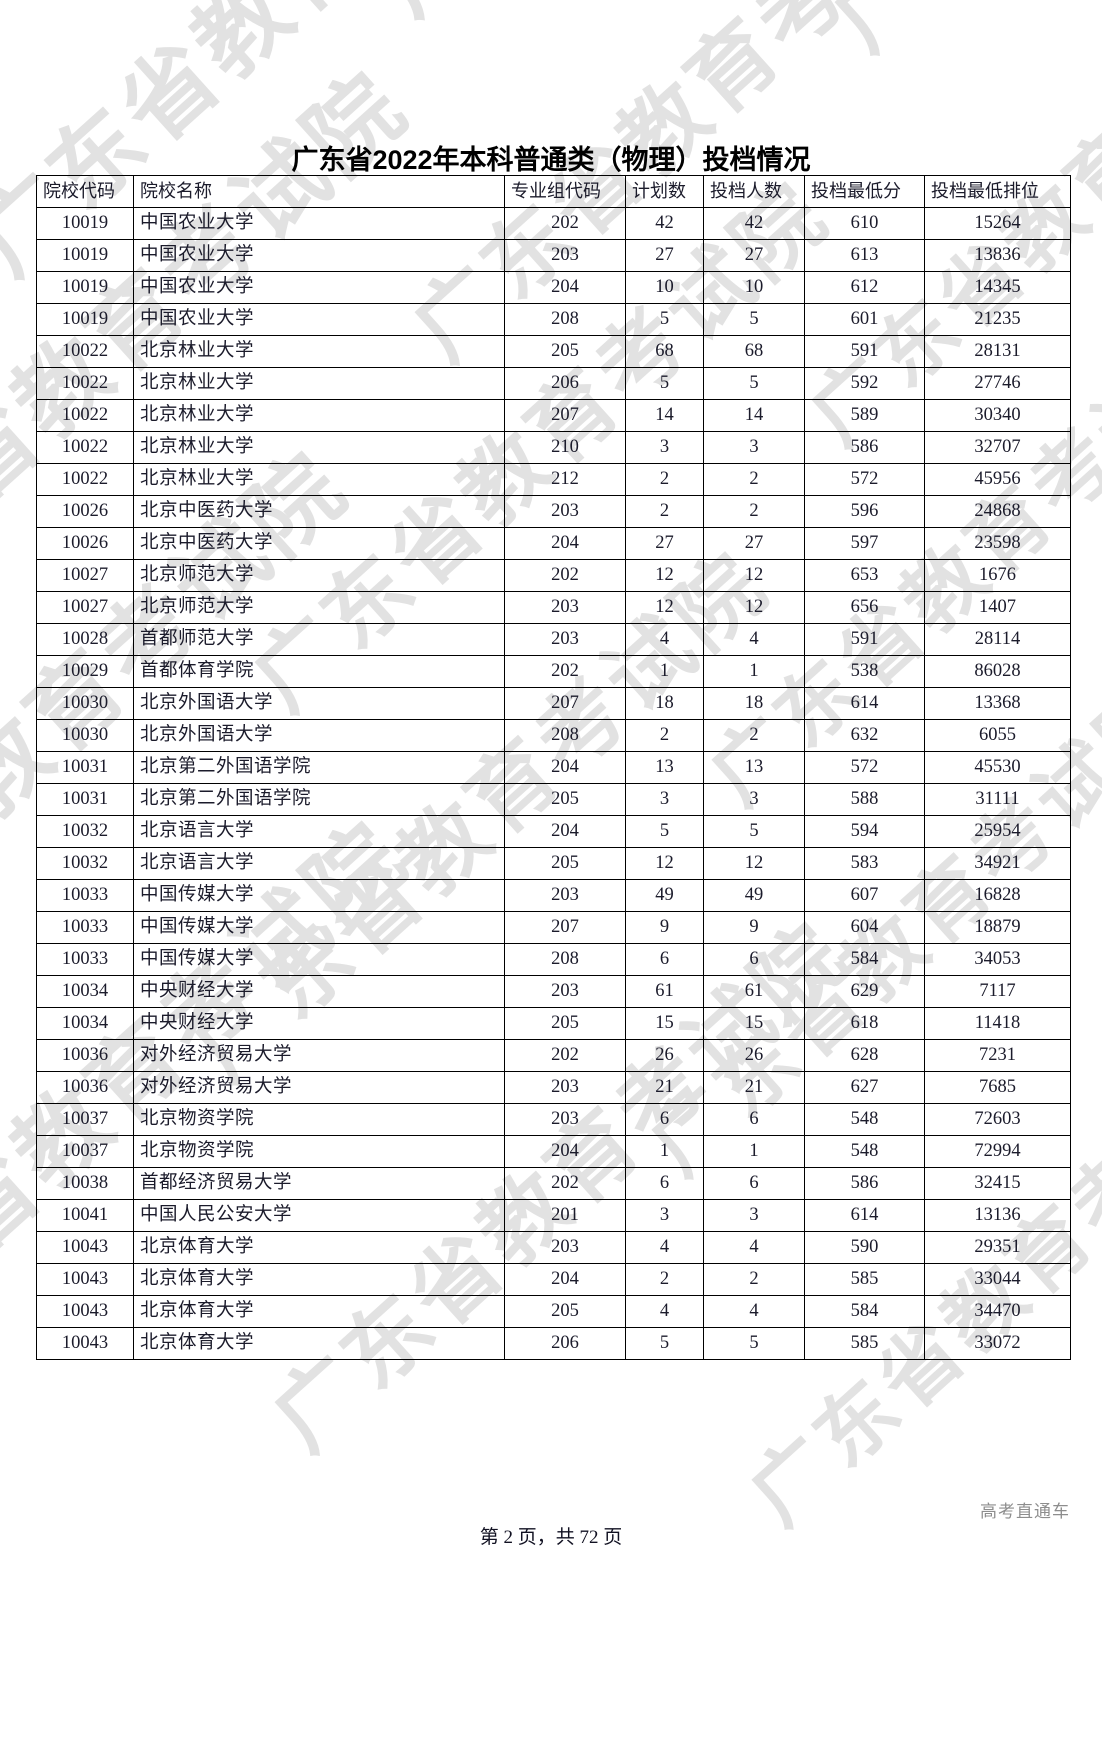  Describe the element at coordinates (319, 319) in the screenshot. I see `cell-name: 中国农业大学` at that location.